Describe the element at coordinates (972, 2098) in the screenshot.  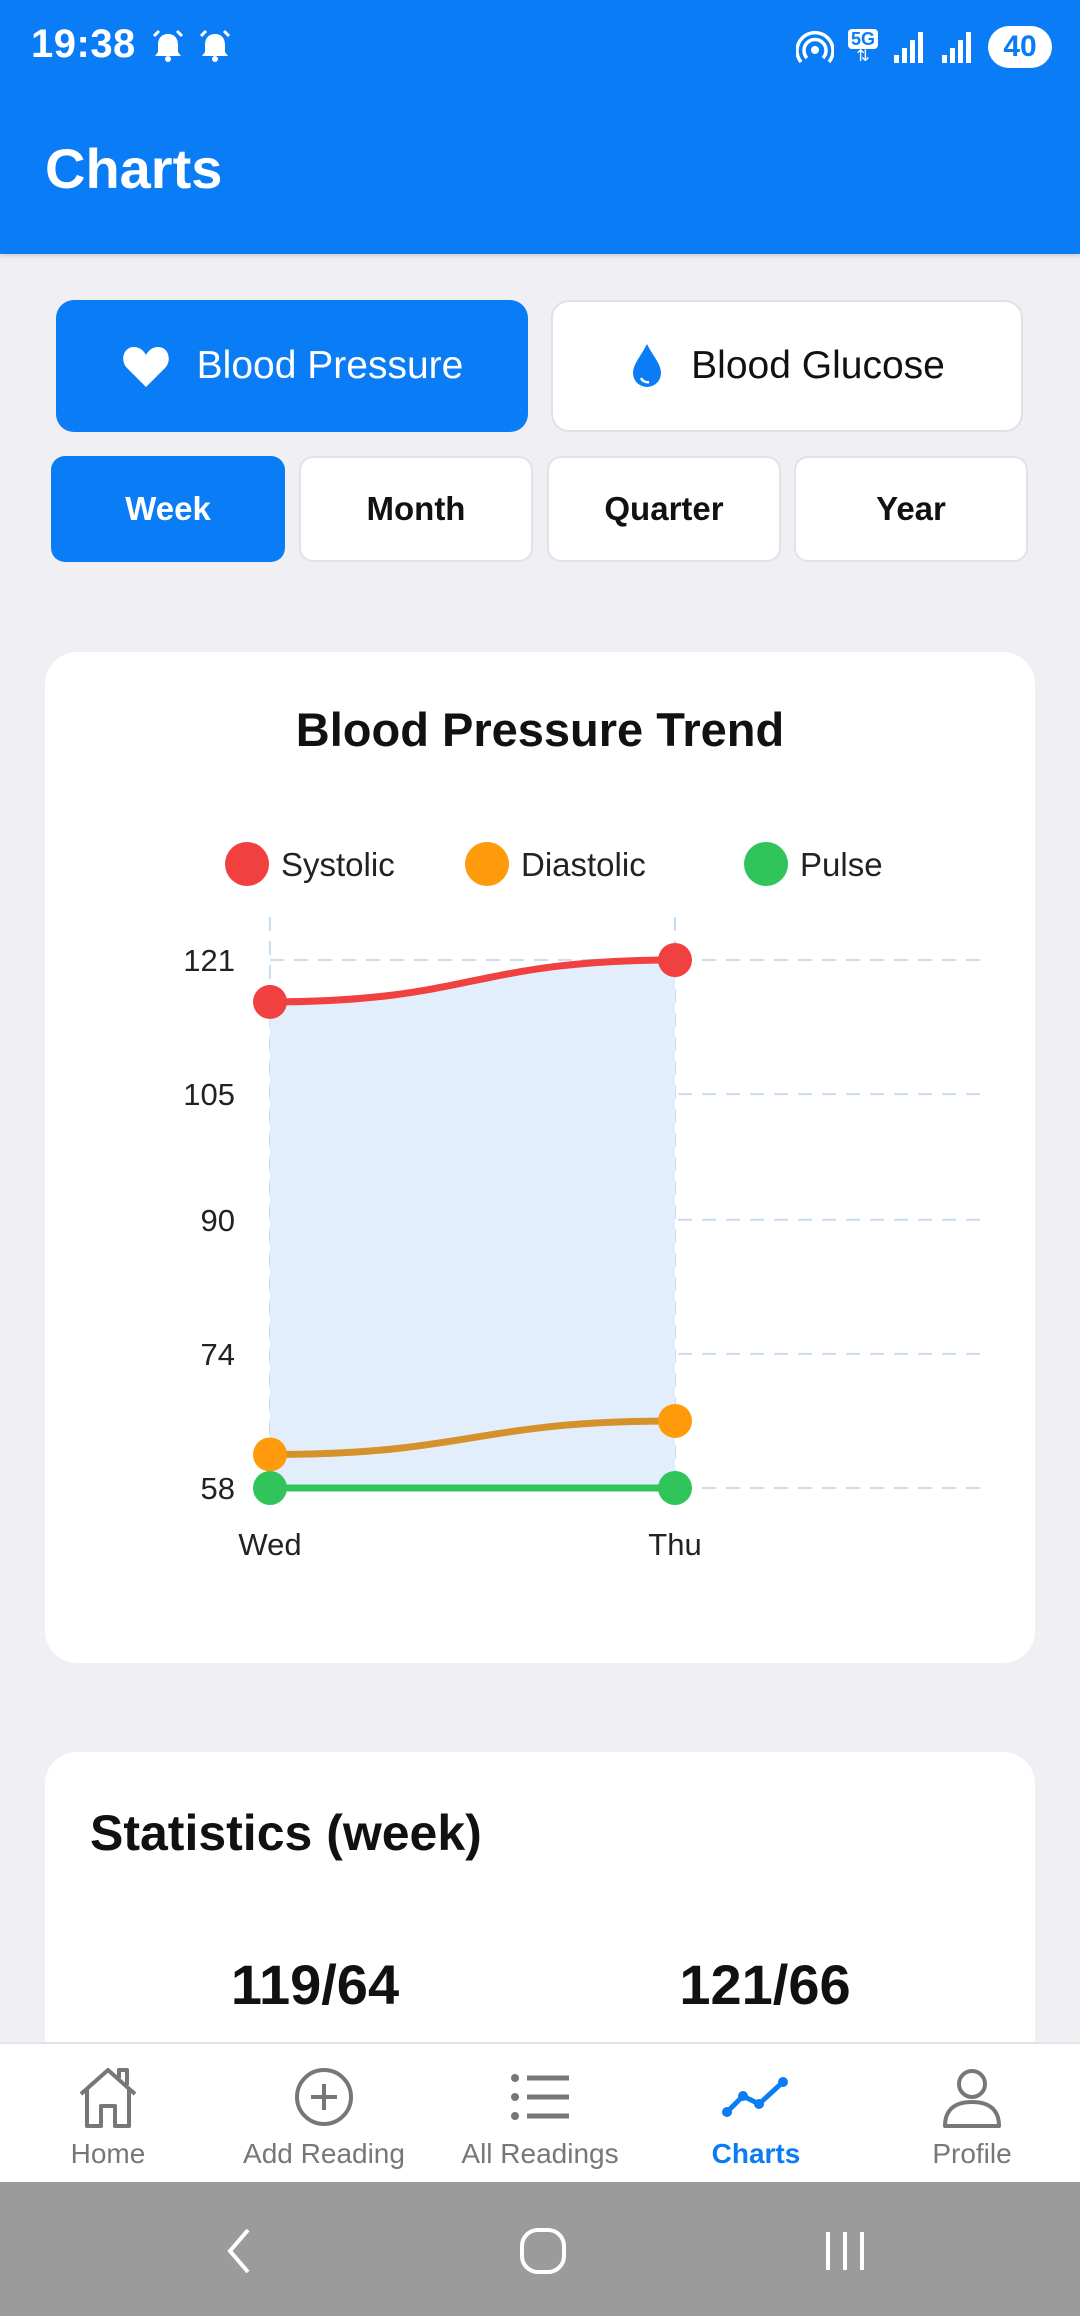
I see `profile-icon` at that location.